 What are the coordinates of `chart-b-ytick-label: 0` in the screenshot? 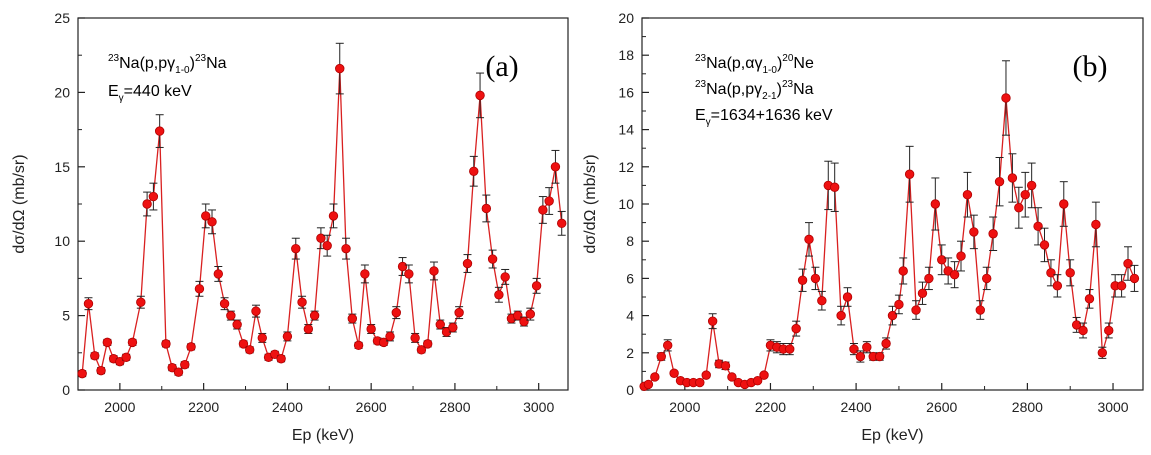 It's located at (630, 390).